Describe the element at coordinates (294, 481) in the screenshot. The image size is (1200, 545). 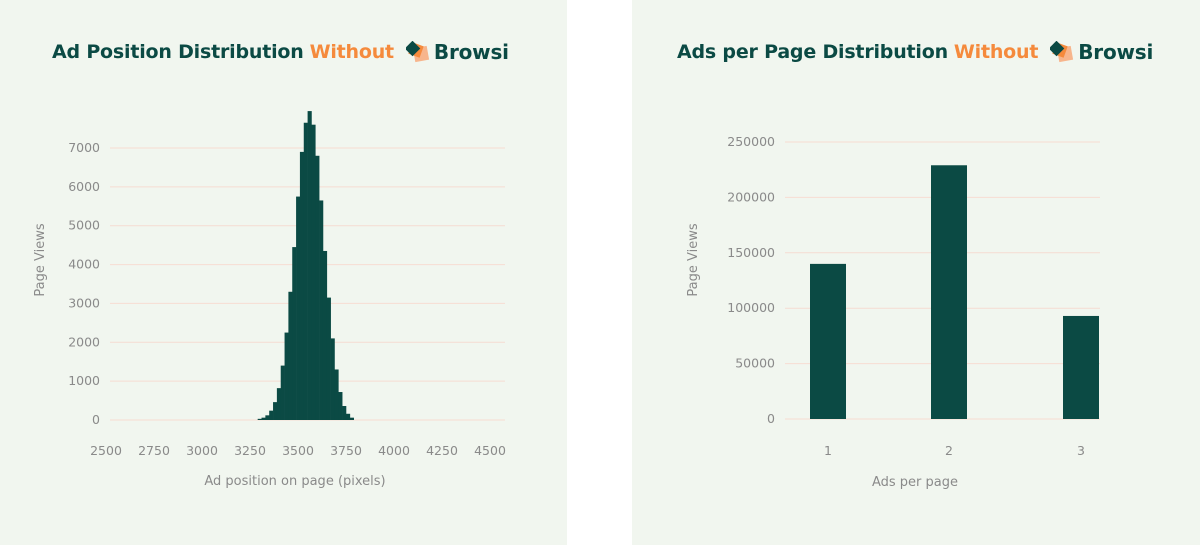
I see `x-axis-label: Ad position on page (pixels)` at that location.